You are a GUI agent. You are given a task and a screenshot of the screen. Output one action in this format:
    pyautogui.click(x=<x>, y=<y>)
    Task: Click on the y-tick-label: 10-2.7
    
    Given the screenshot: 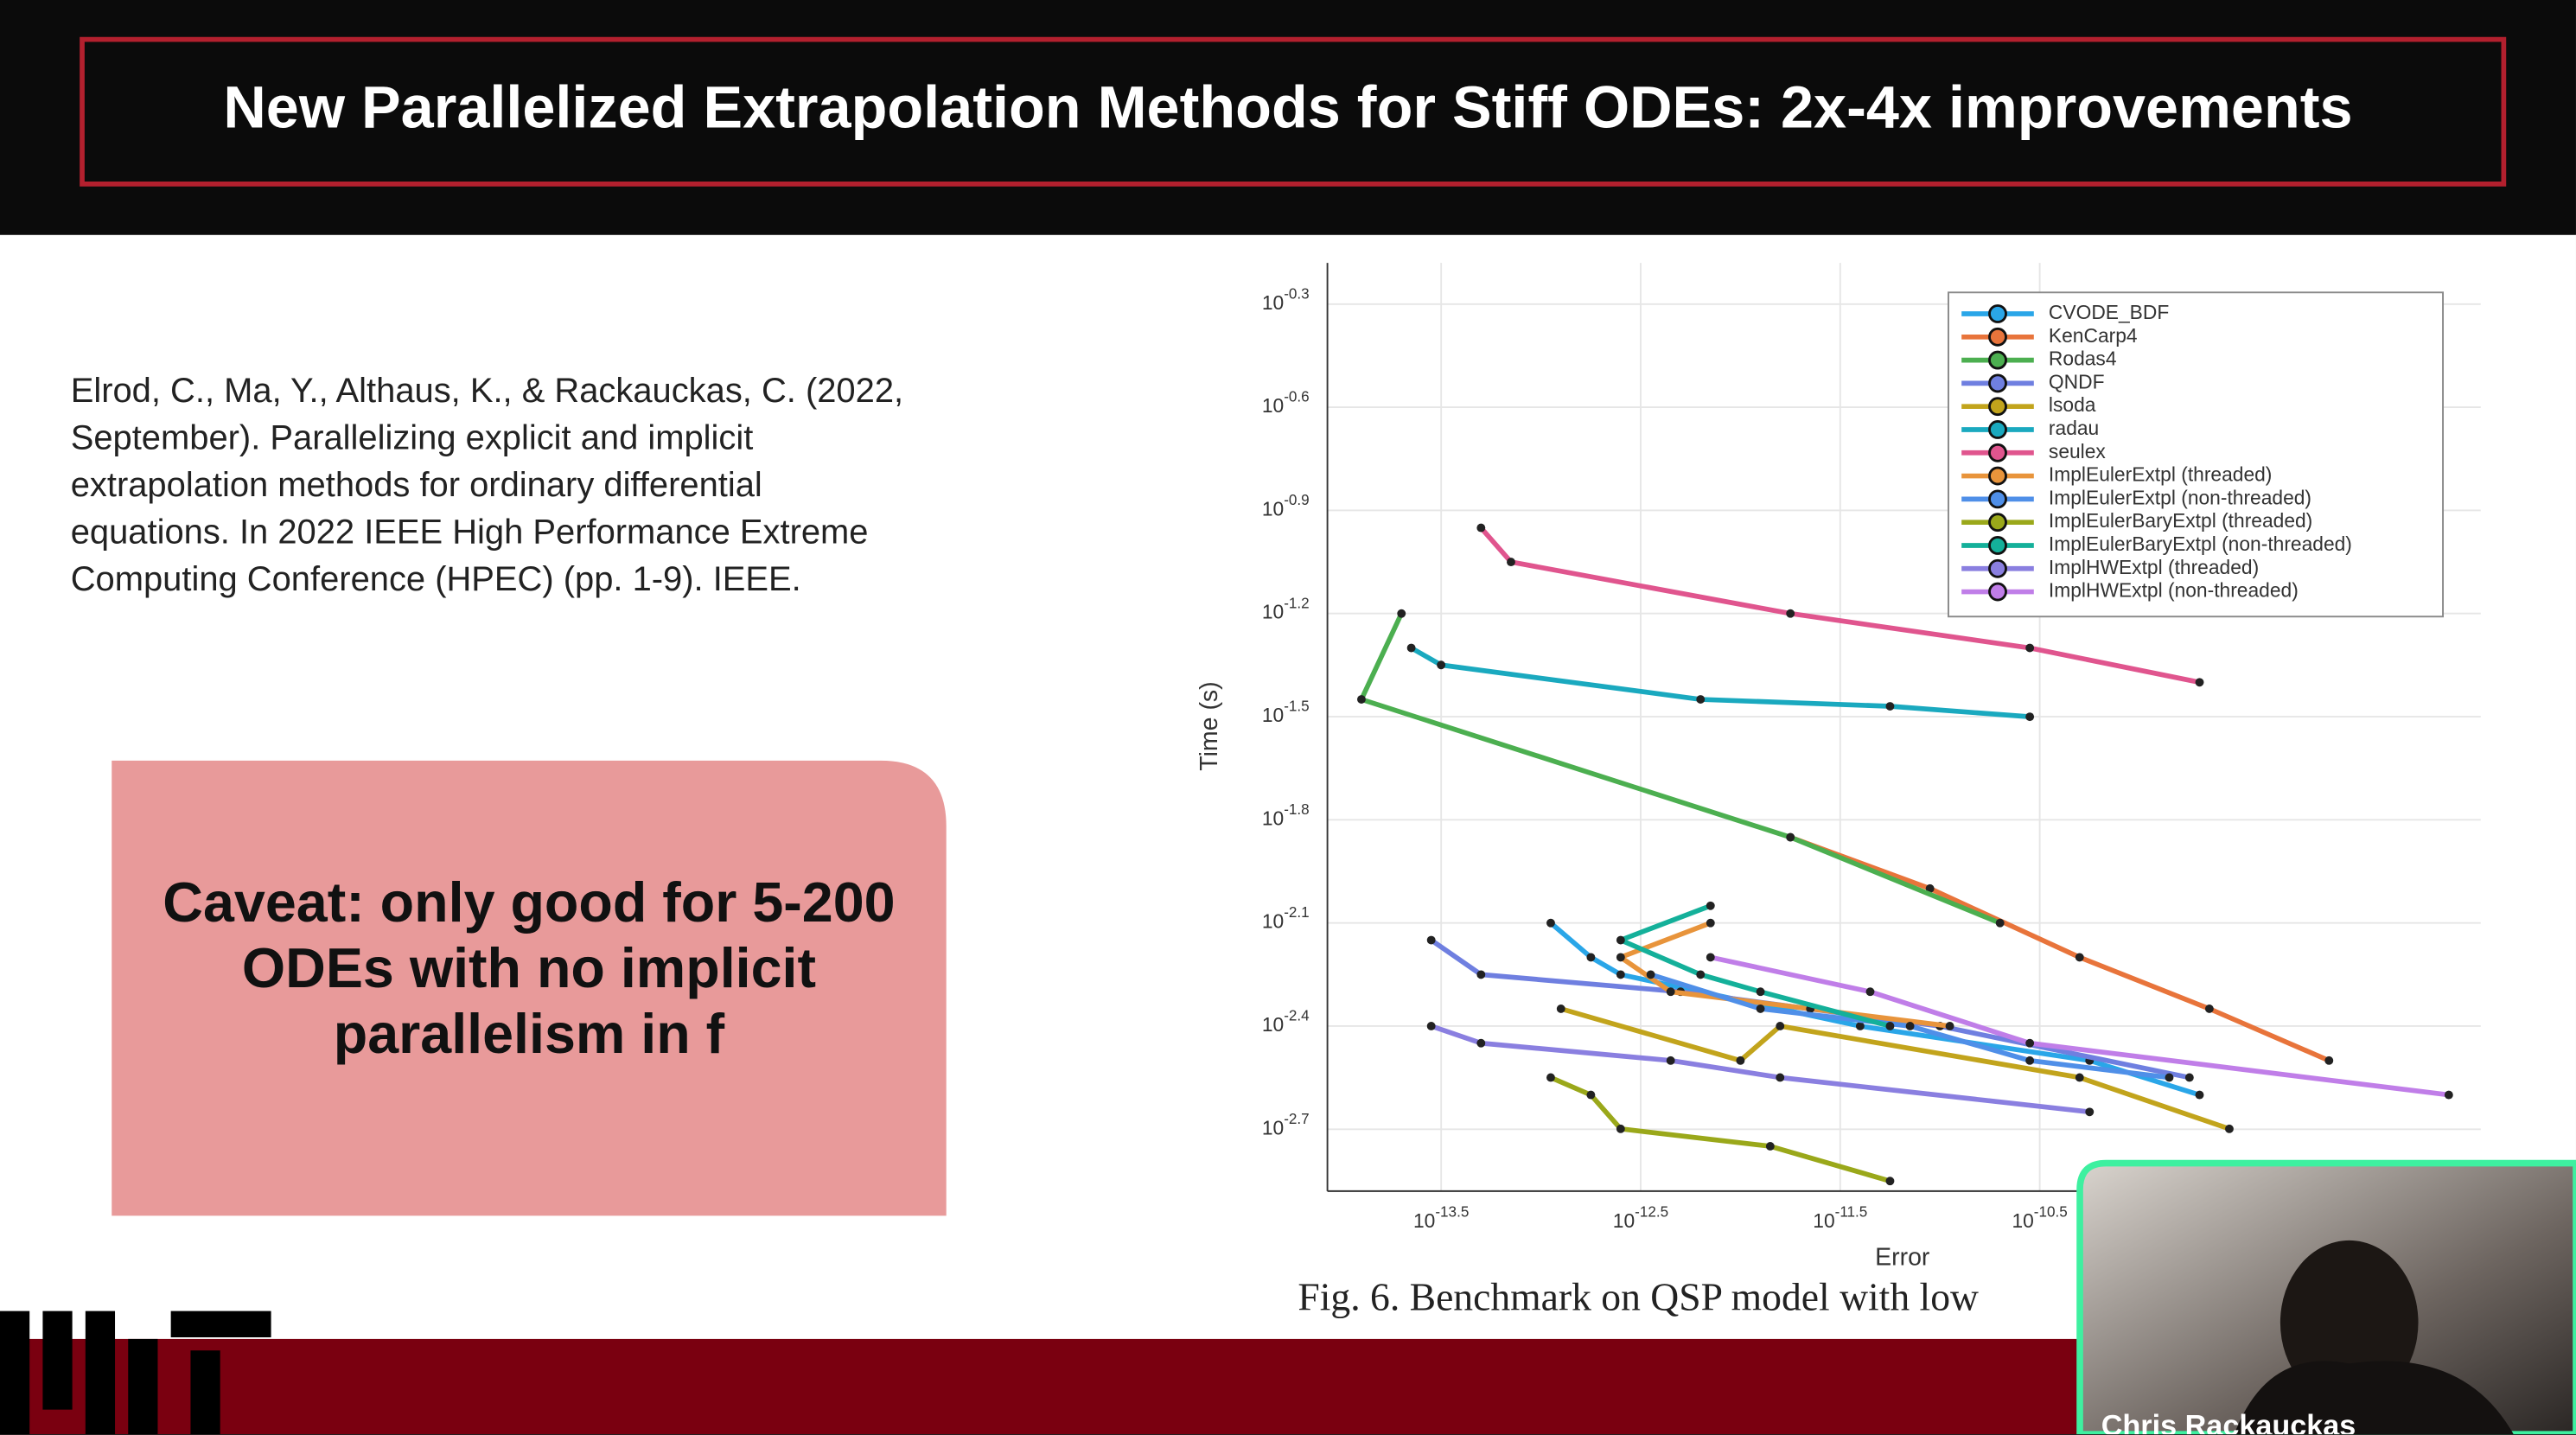 What is the action you would take?
    pyautogui.click(x=1286, y=1124)
    